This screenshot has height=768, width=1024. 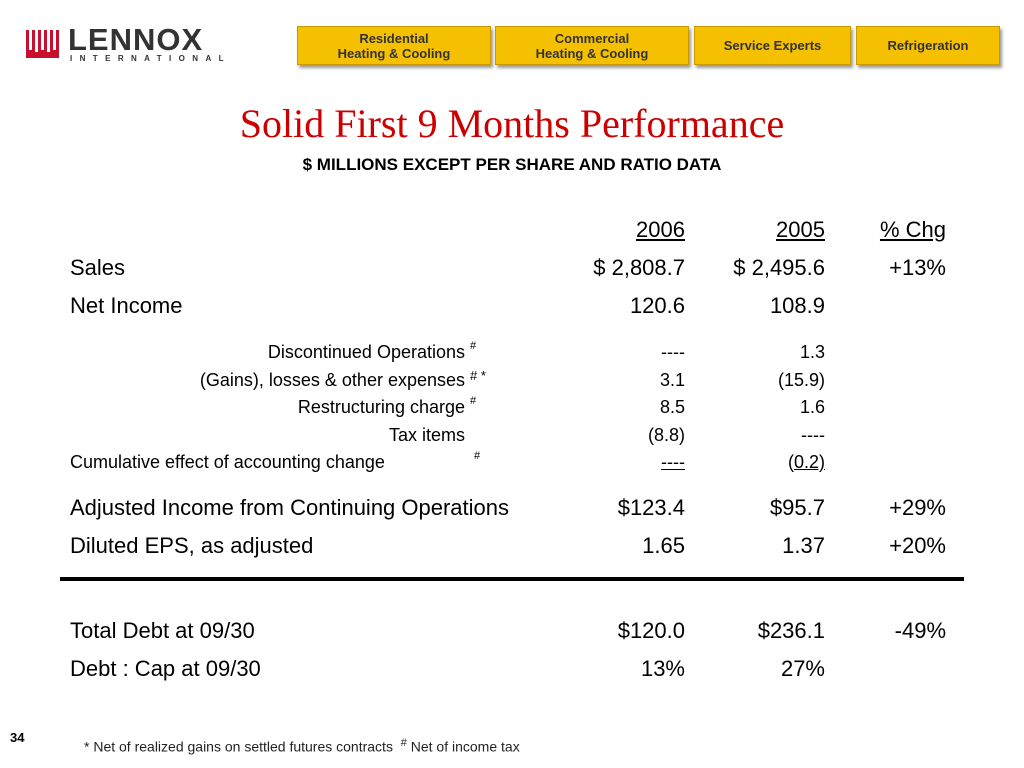 I want to click on nav-commercial-button: Commercial Heating & Cooling, so click(x=592, y=45).